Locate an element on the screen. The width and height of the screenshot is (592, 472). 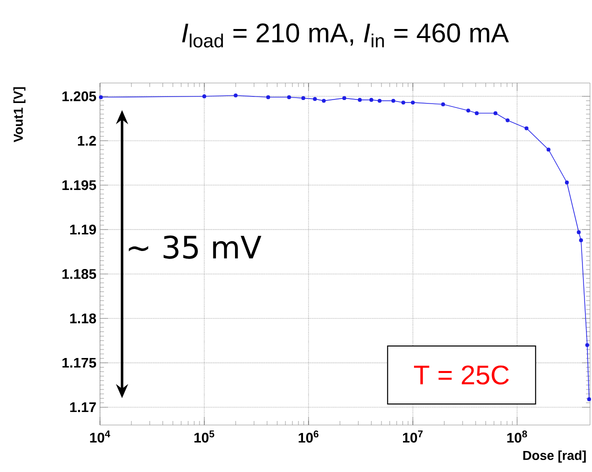
y-tick-label: 1.195 is located at coordinates (79, 185).